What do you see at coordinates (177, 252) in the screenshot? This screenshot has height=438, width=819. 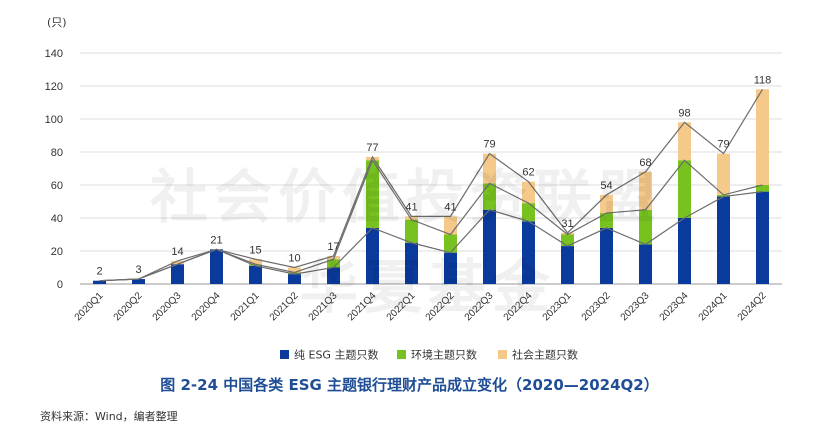 I see `total-data-label: 14` at bounding box center [177, 252].